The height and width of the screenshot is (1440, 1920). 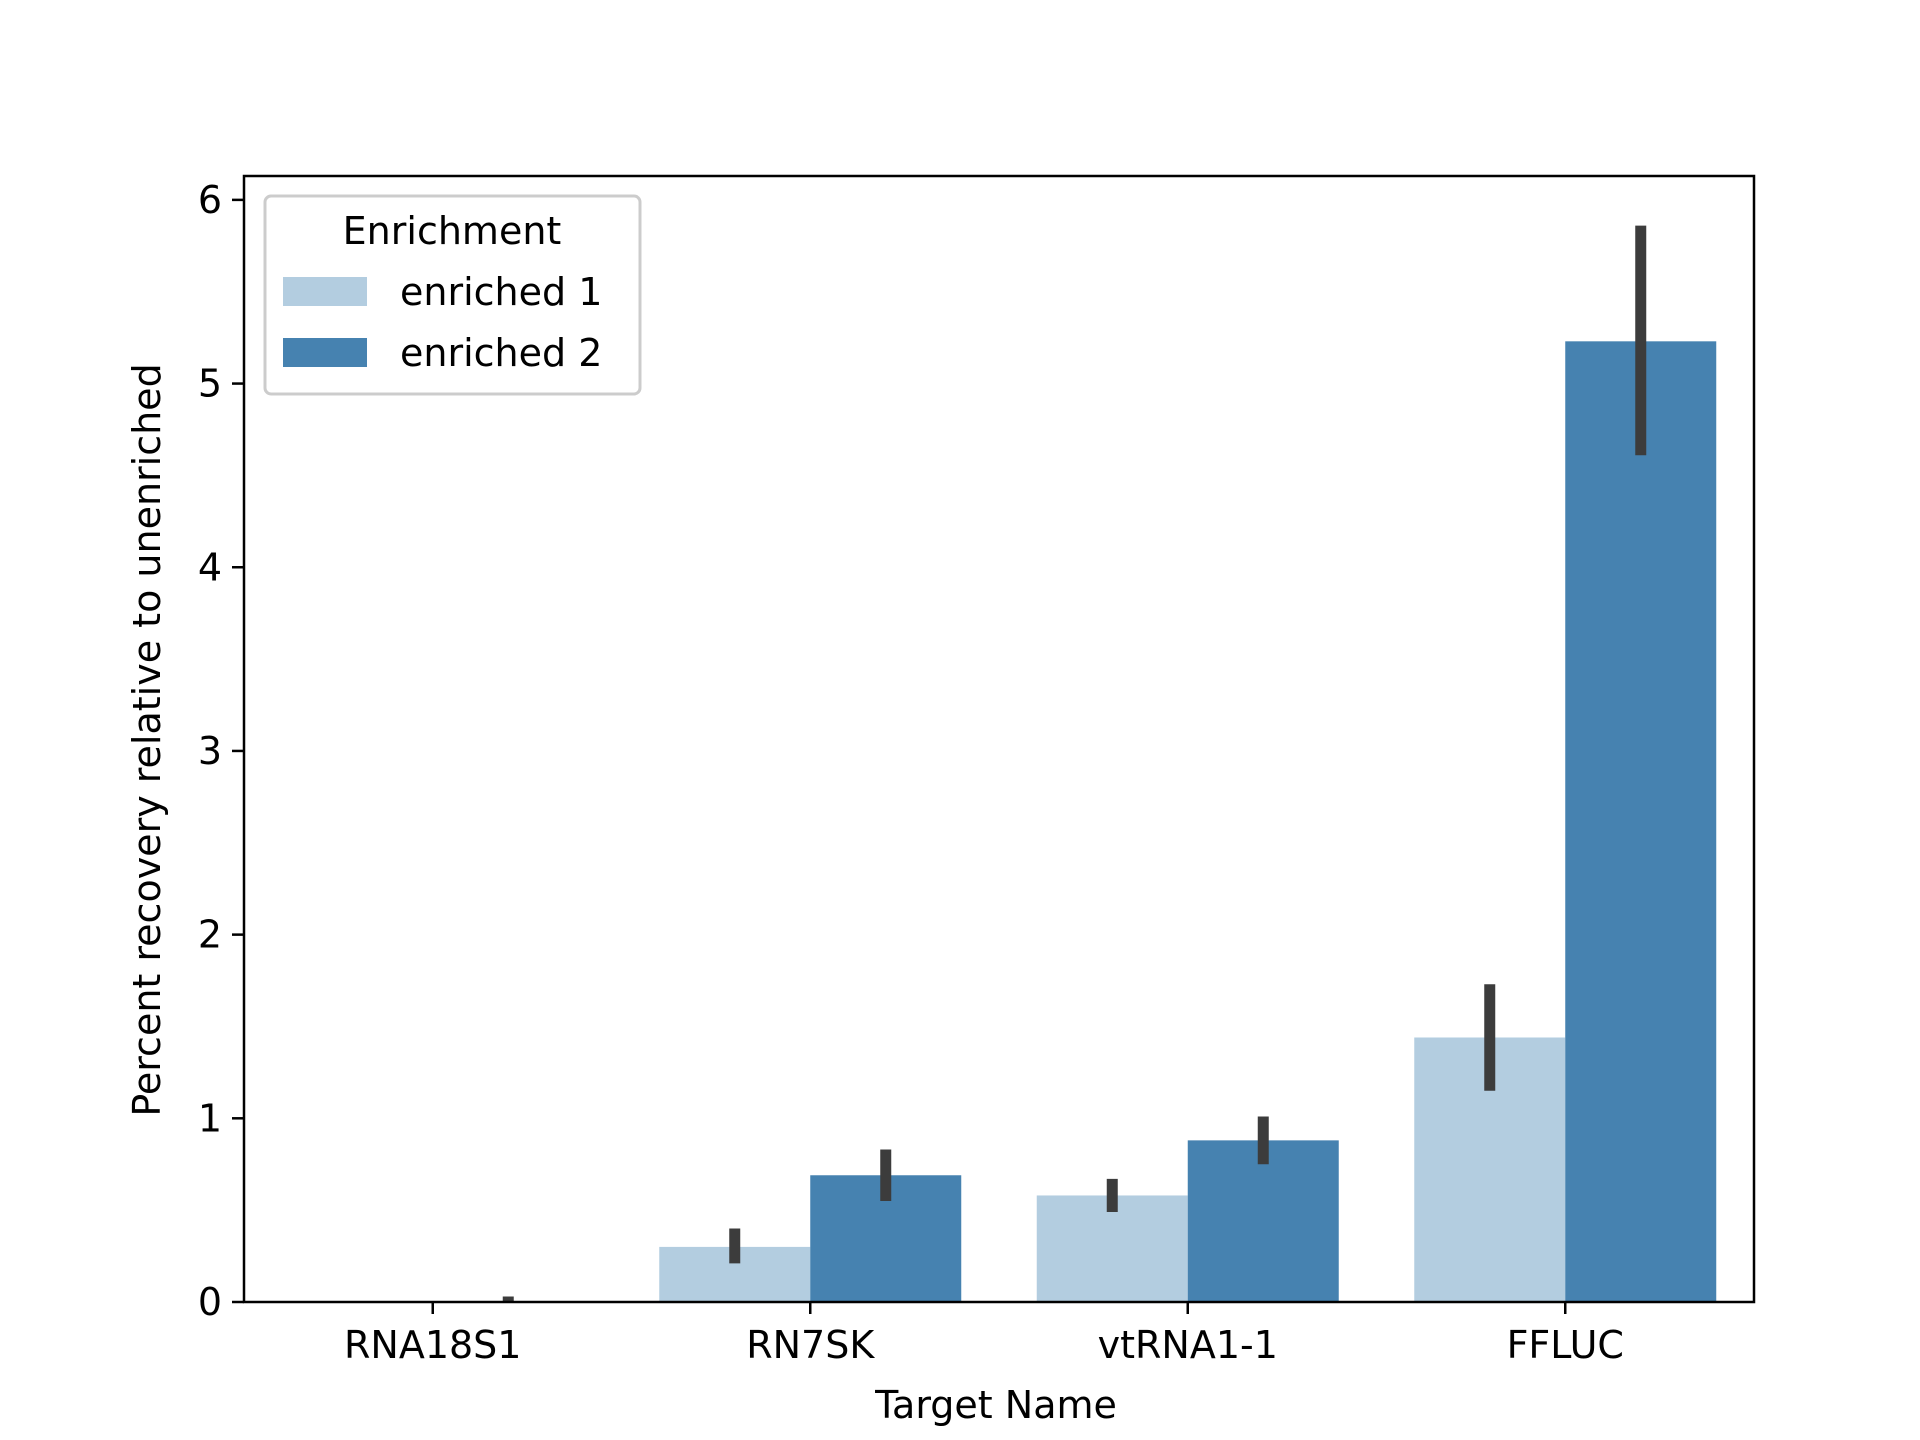 I want to click on legend-title: Enrichment, so click(x=452, y=231).